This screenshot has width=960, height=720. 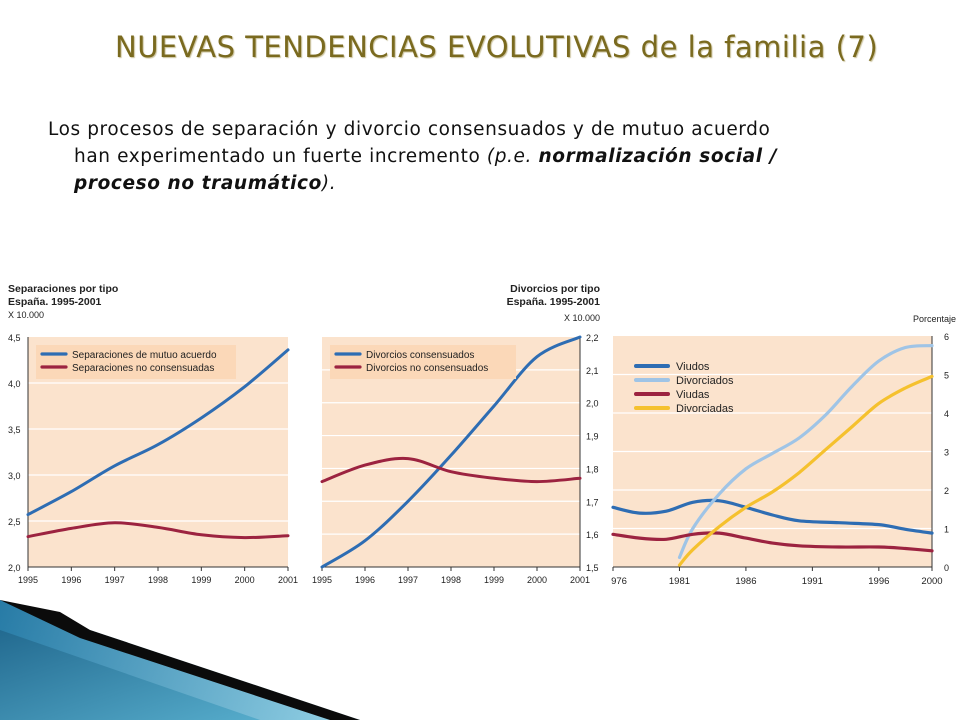 I want to click on chart2-x-tick-label: 2000, so click(x=537, y=580).